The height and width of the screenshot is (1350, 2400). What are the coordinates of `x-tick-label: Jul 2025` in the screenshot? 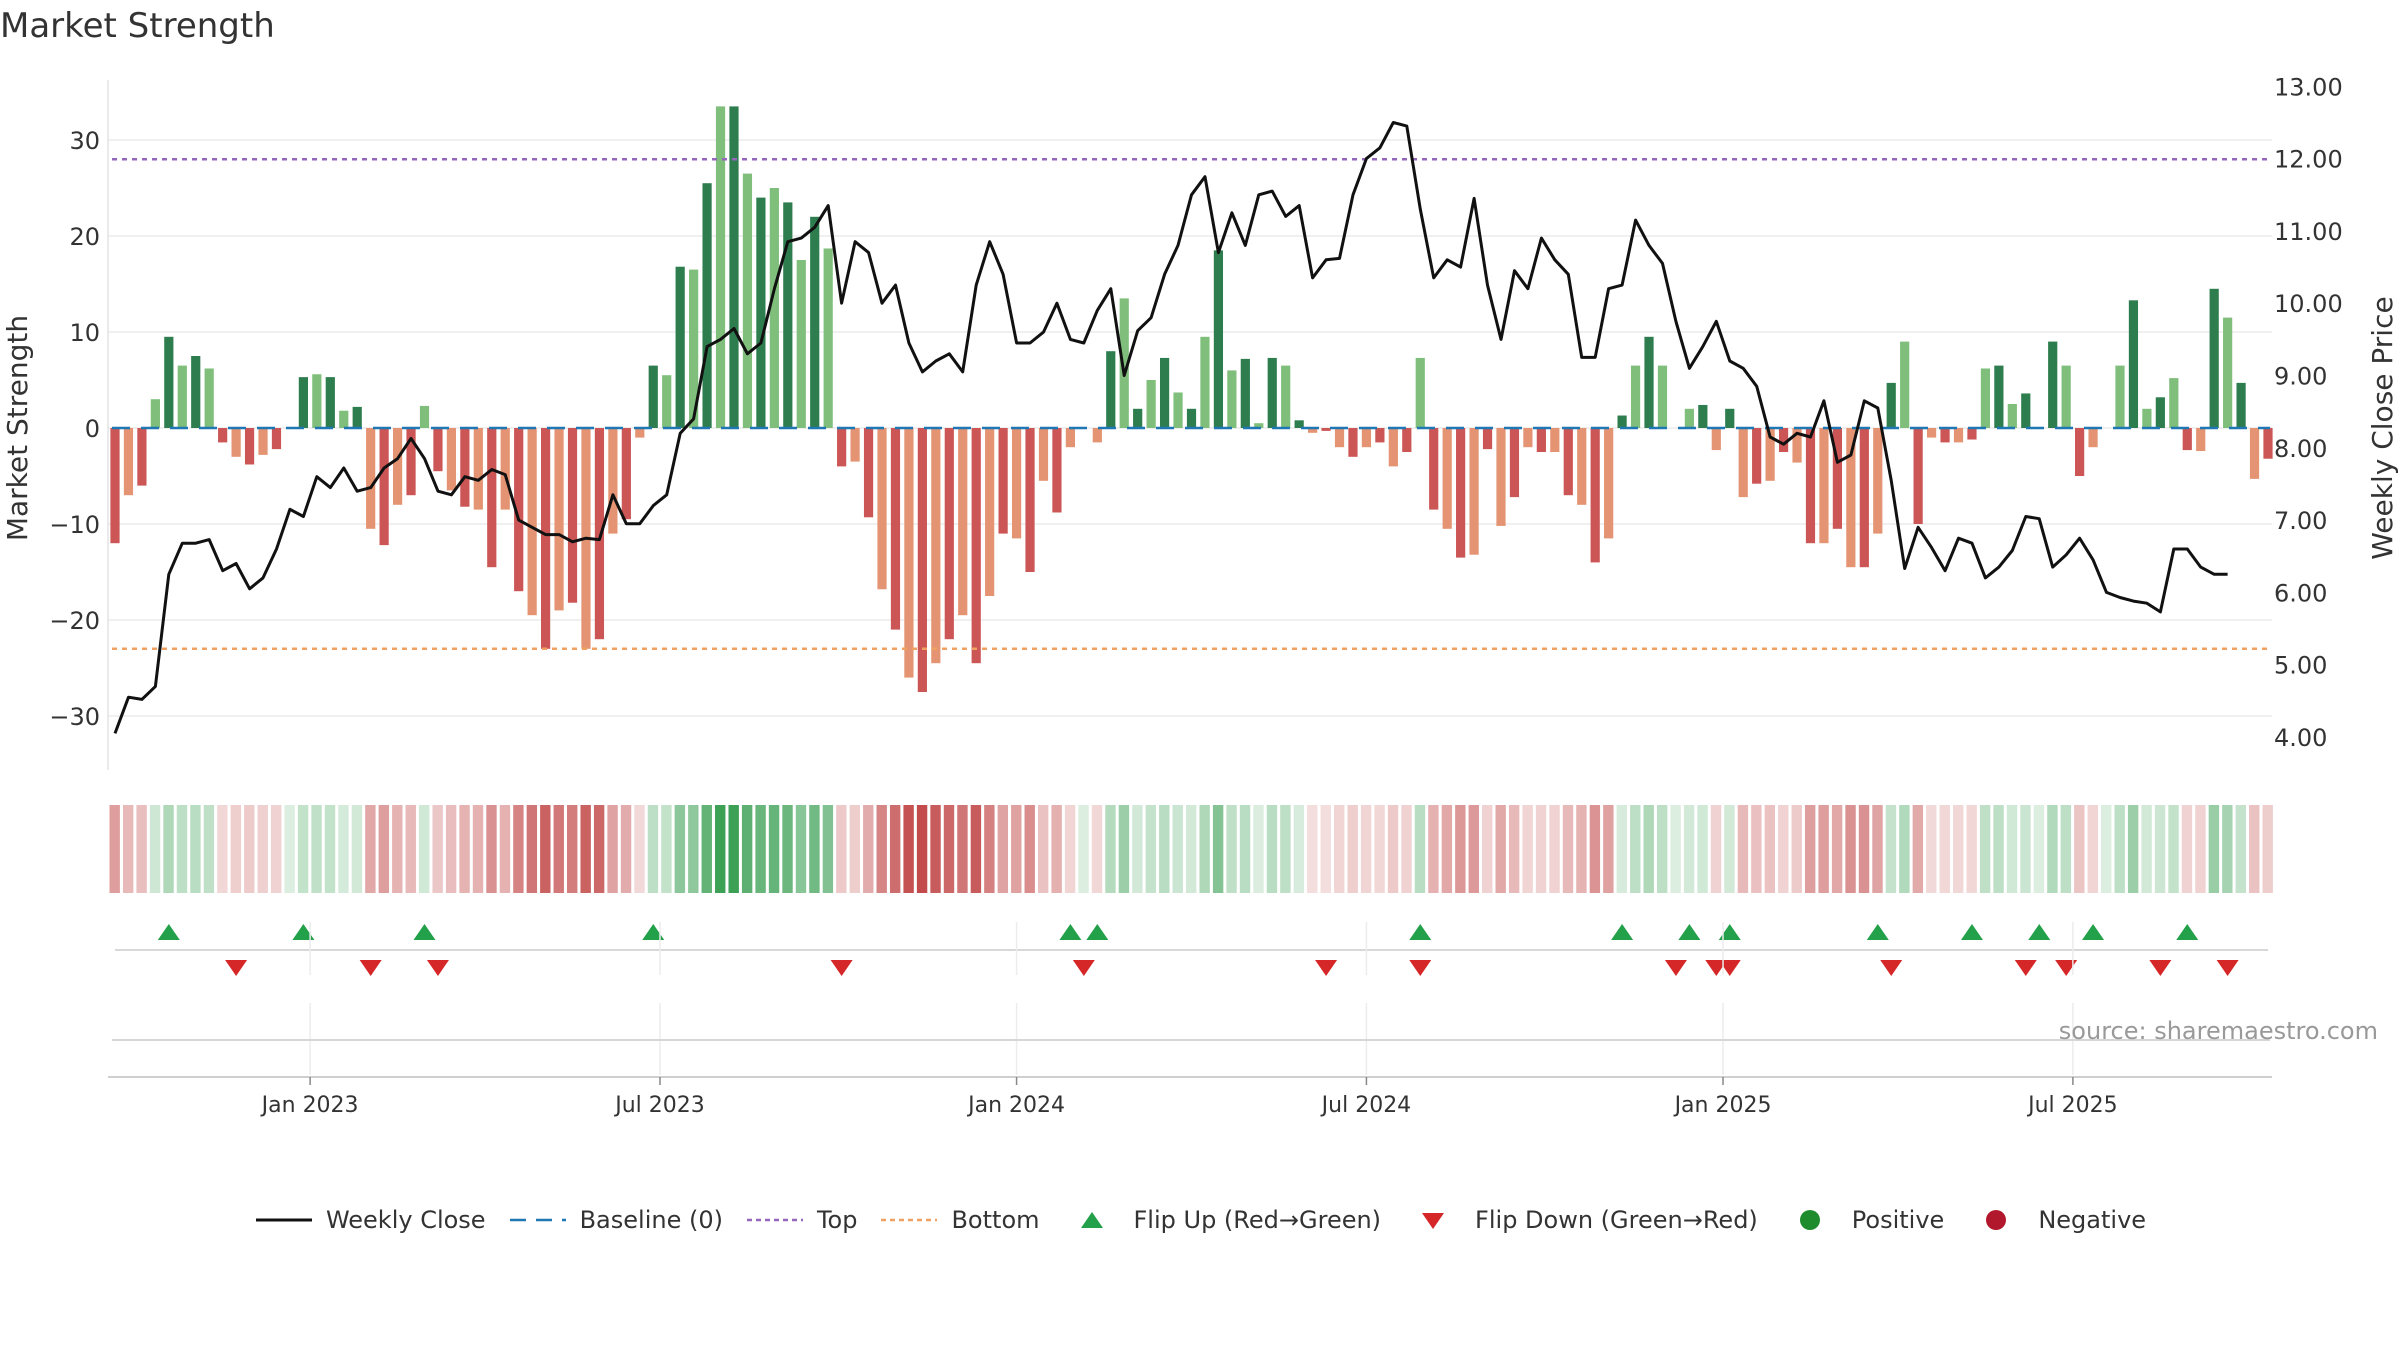 It's located at (2072, 1105).